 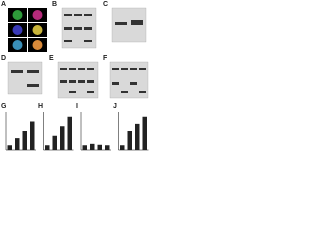 I want to click on panel-f-blot, so click(x=129, y=80).